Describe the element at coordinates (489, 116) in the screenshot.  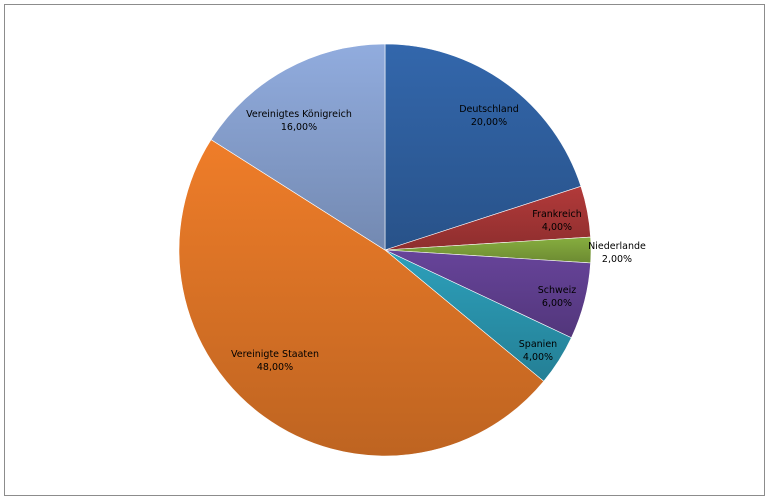
I see `slice-label-deutschland: Deutschland 20,00%` at that location.